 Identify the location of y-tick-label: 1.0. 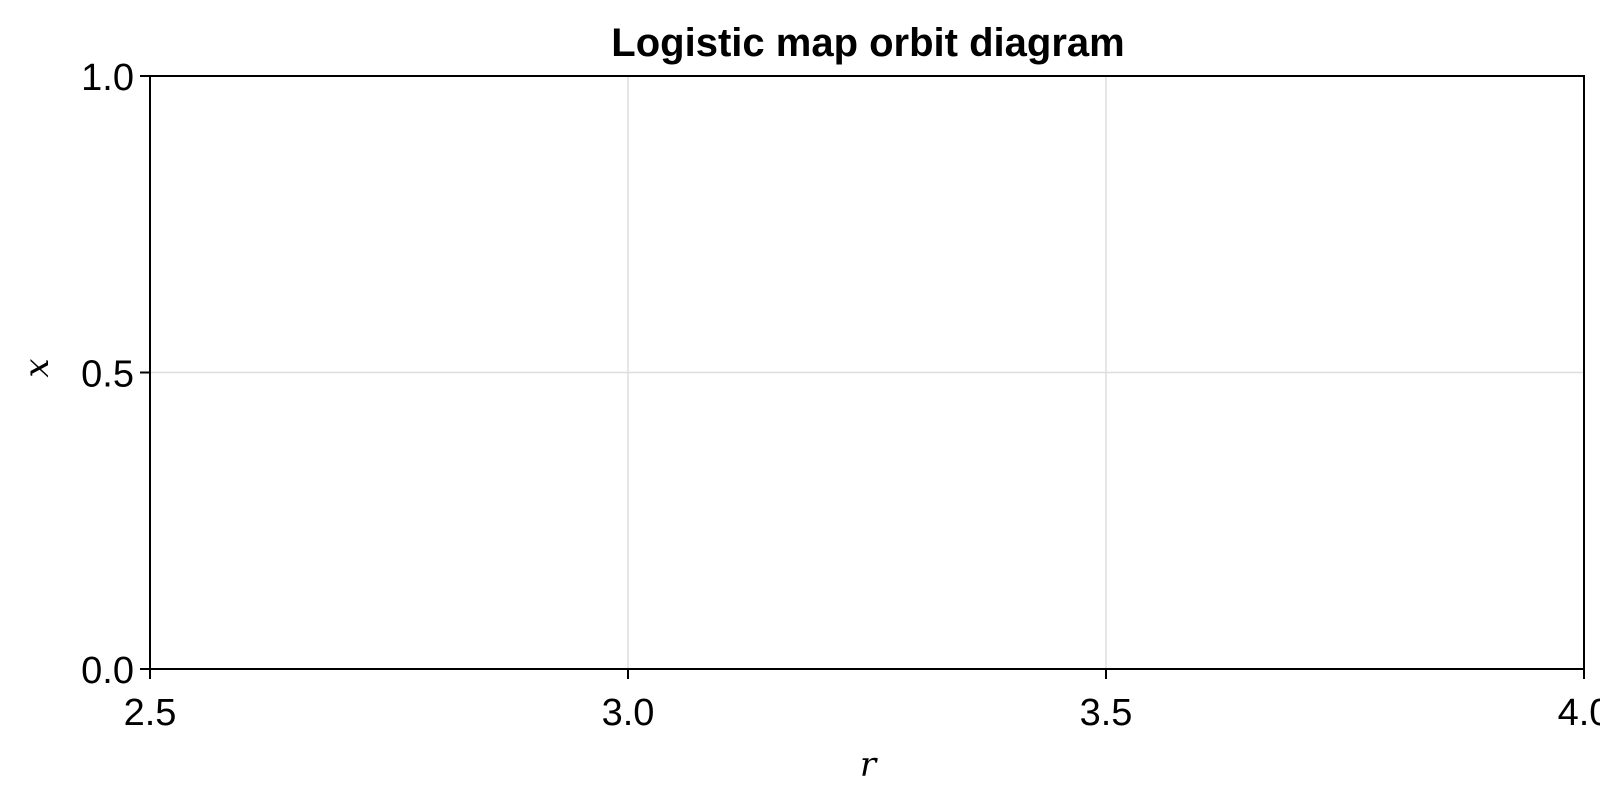
(107, 78).